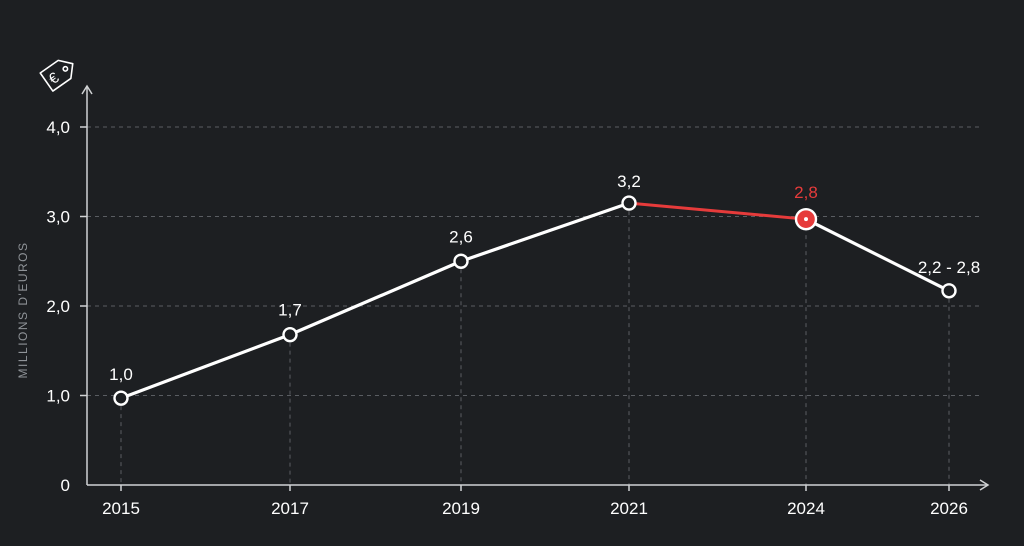  Describe the element at coordinates (806, 219) in the screenshot. I see `data-point-center` at that location.